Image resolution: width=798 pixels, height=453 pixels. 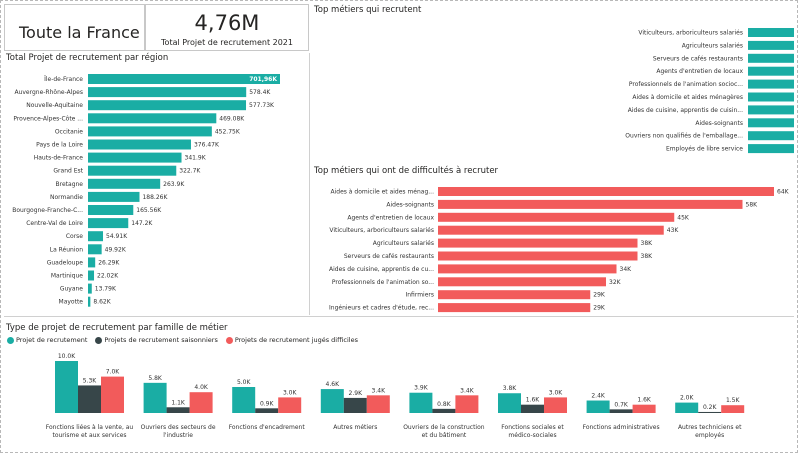 I want to click on column-data-label: 5.8K, so click(x=155, y=378).